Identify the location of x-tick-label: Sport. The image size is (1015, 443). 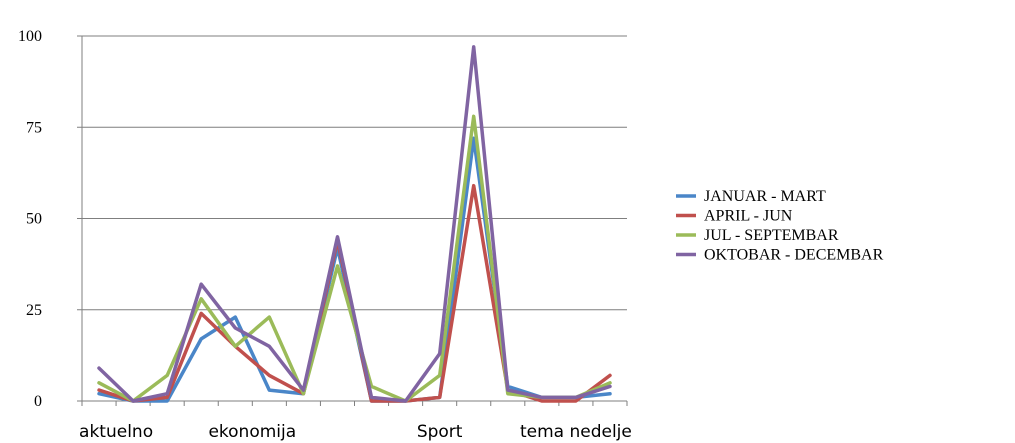
(440, 432).